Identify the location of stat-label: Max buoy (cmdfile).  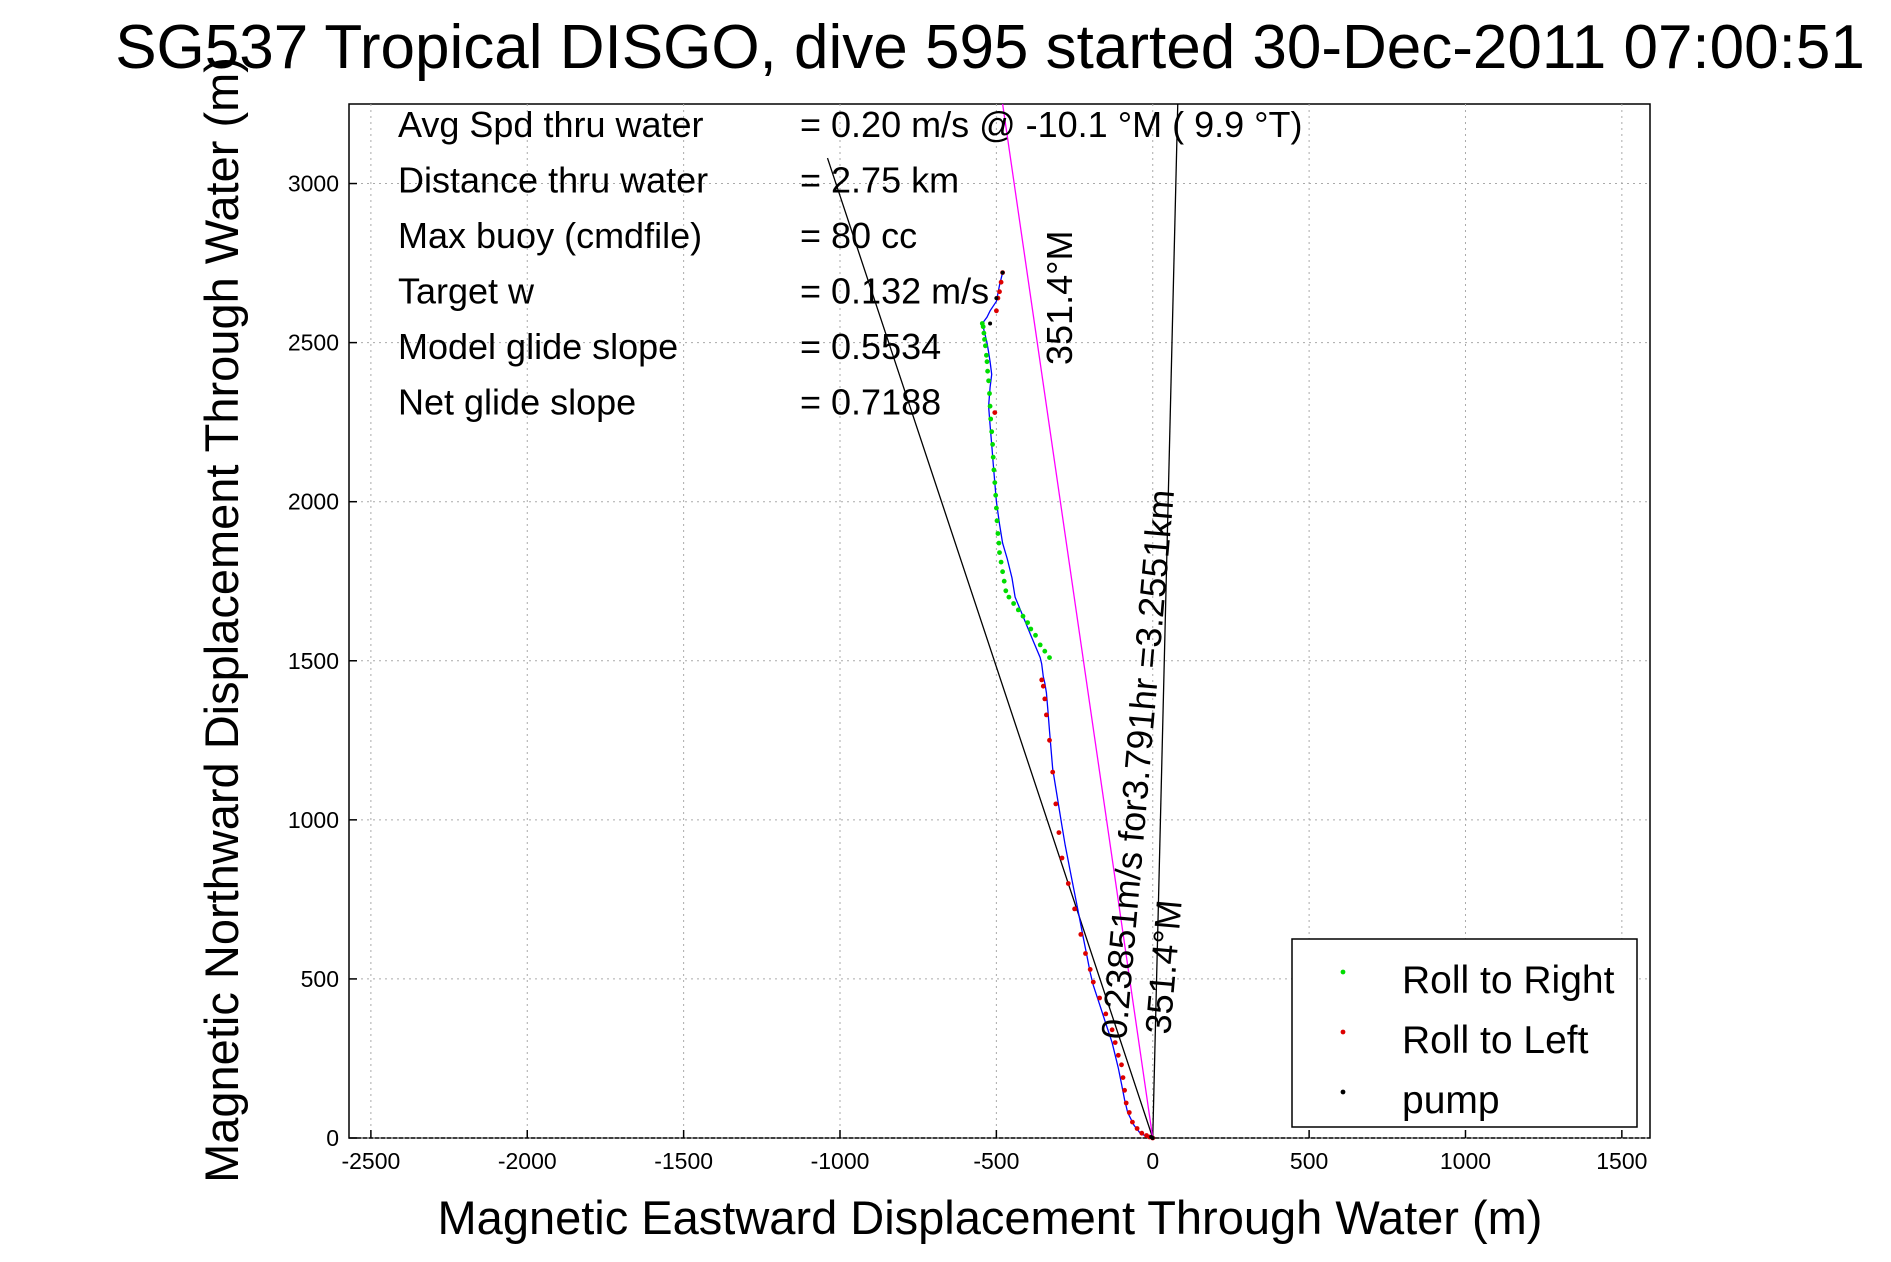
(550, 235).